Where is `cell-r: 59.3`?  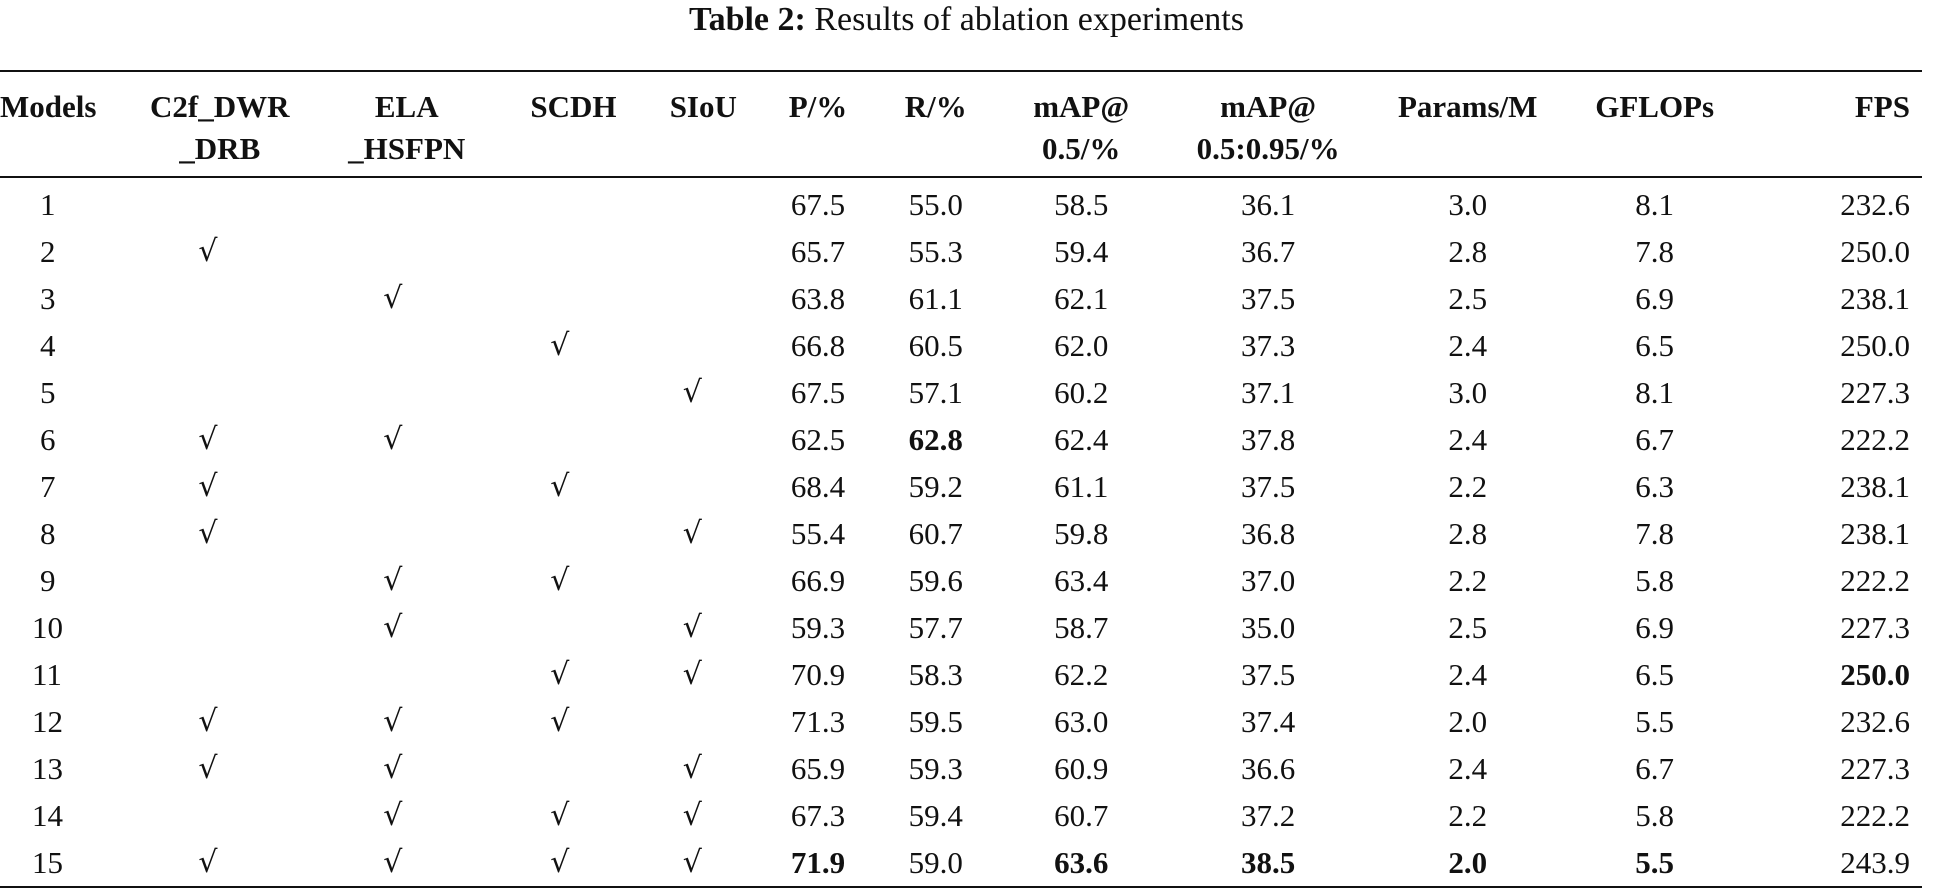 cell-r: 59.3 is located at coordinates (935, 768).